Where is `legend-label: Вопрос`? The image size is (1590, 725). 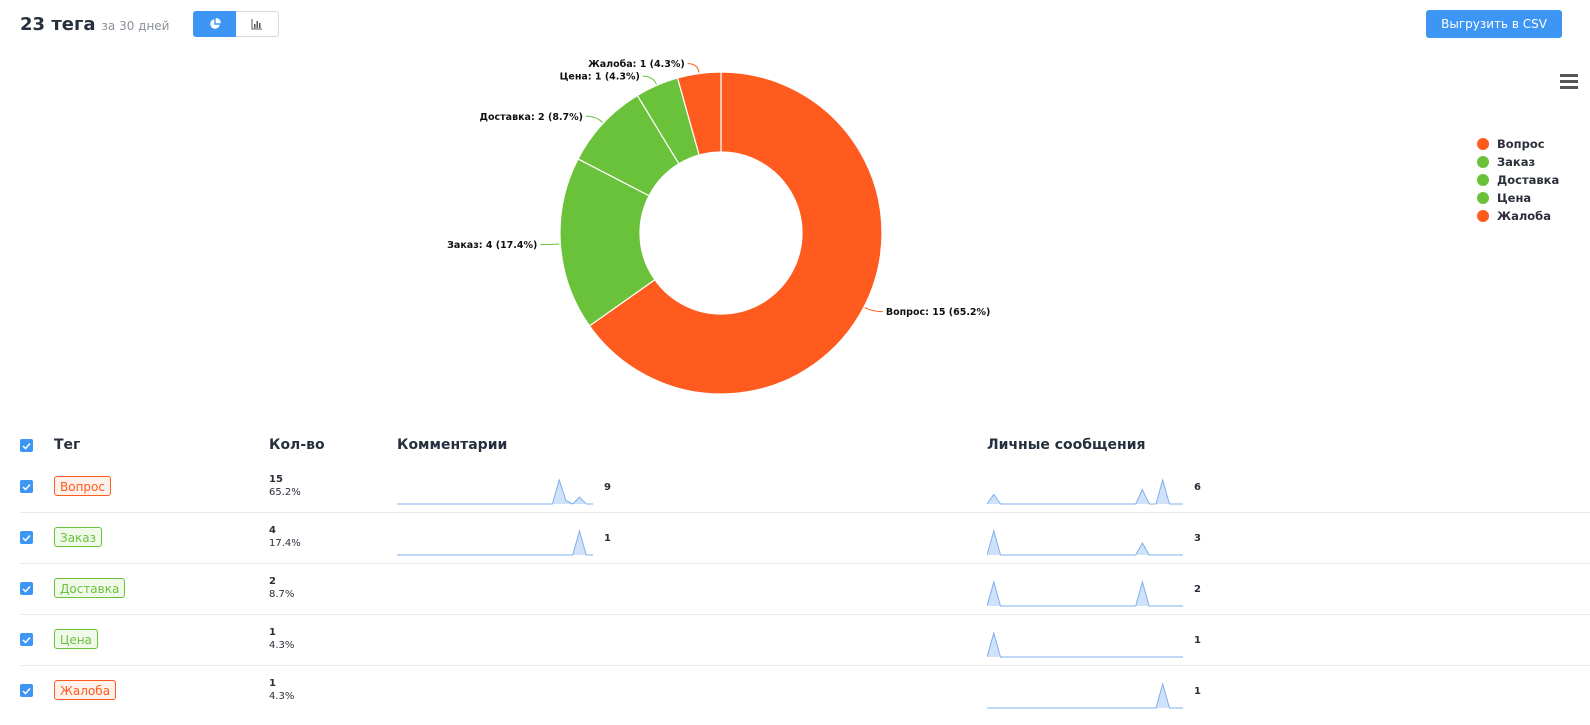
legend-label: Вопрос is located at coordinates (1521, 144).